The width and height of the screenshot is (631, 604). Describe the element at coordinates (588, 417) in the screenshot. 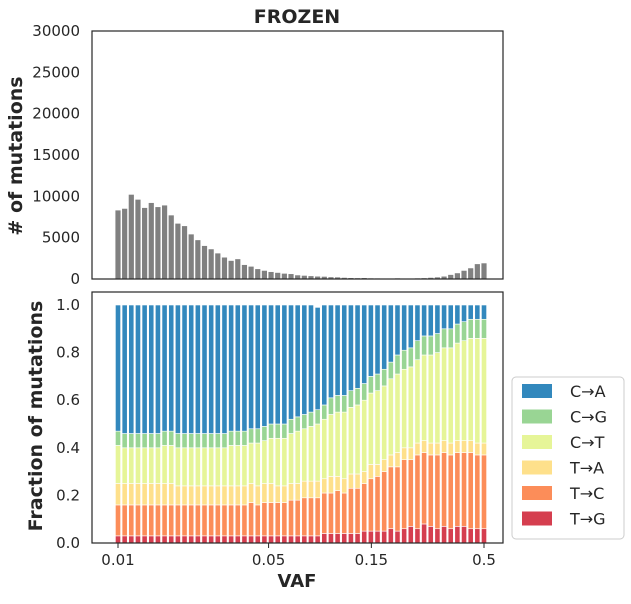

I see `legend-label: C→G` at that location.